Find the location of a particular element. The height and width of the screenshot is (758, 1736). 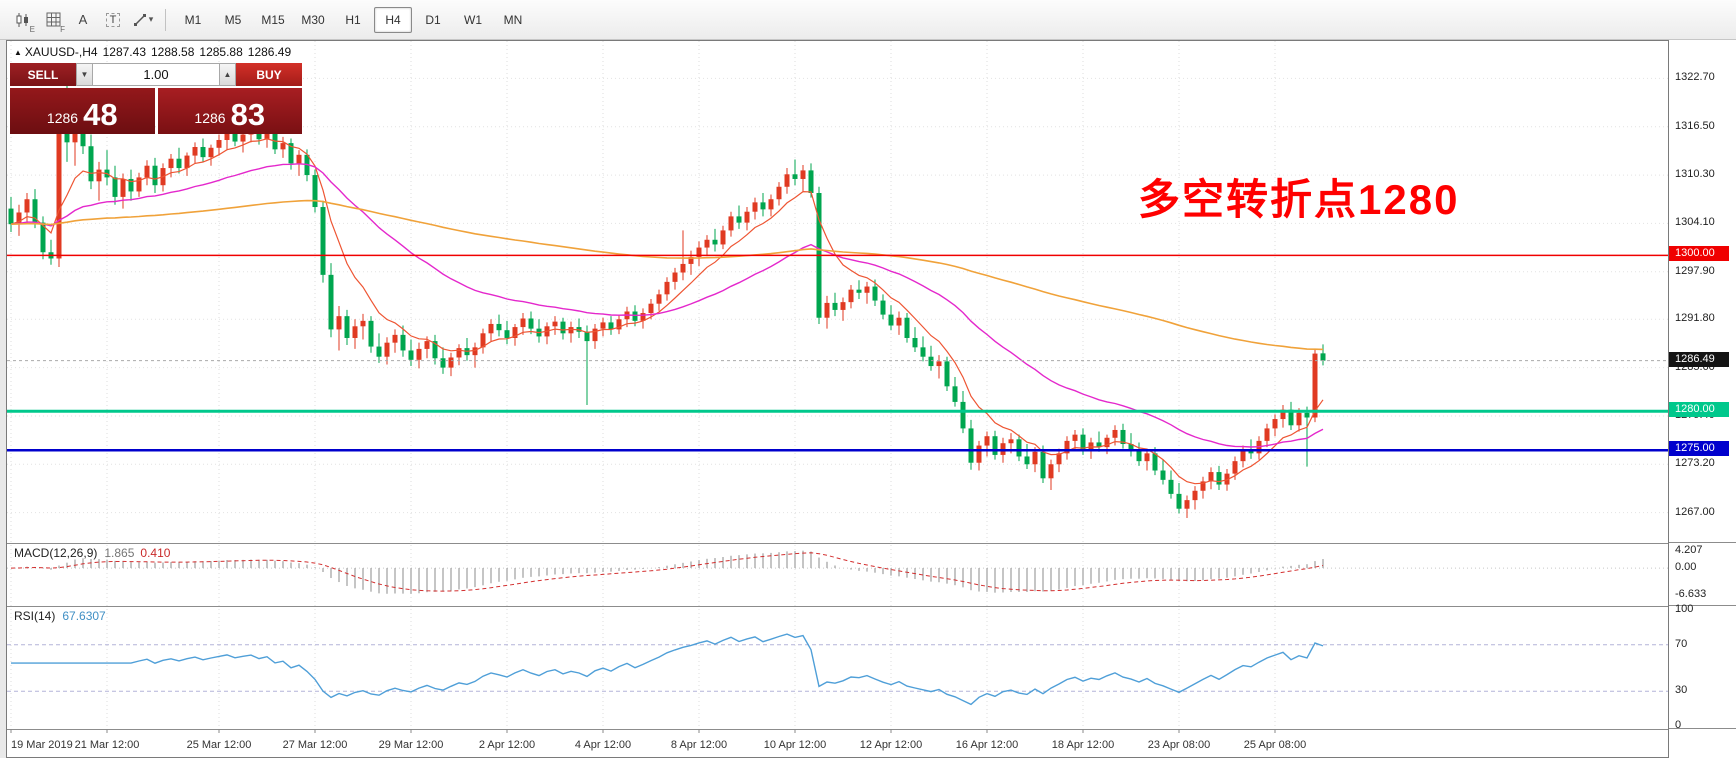

scale-label: 1310.30 is located at coordinates (1695, 174).